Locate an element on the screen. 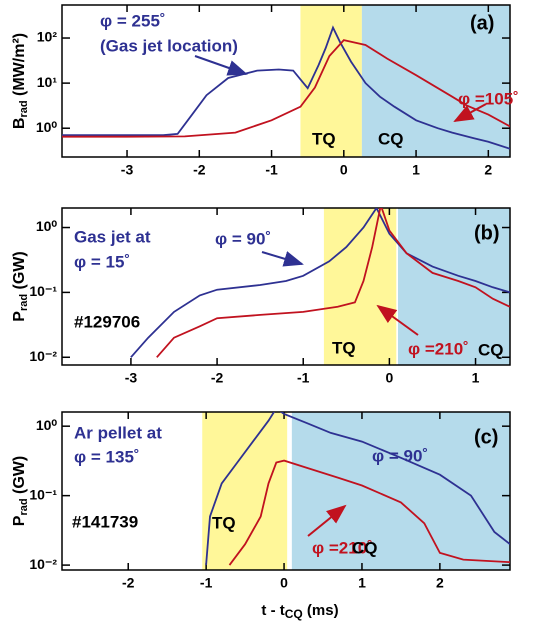 This screenshot has height=632, width=550. annotation: Gas jet at is located at coordinates (112, 236).